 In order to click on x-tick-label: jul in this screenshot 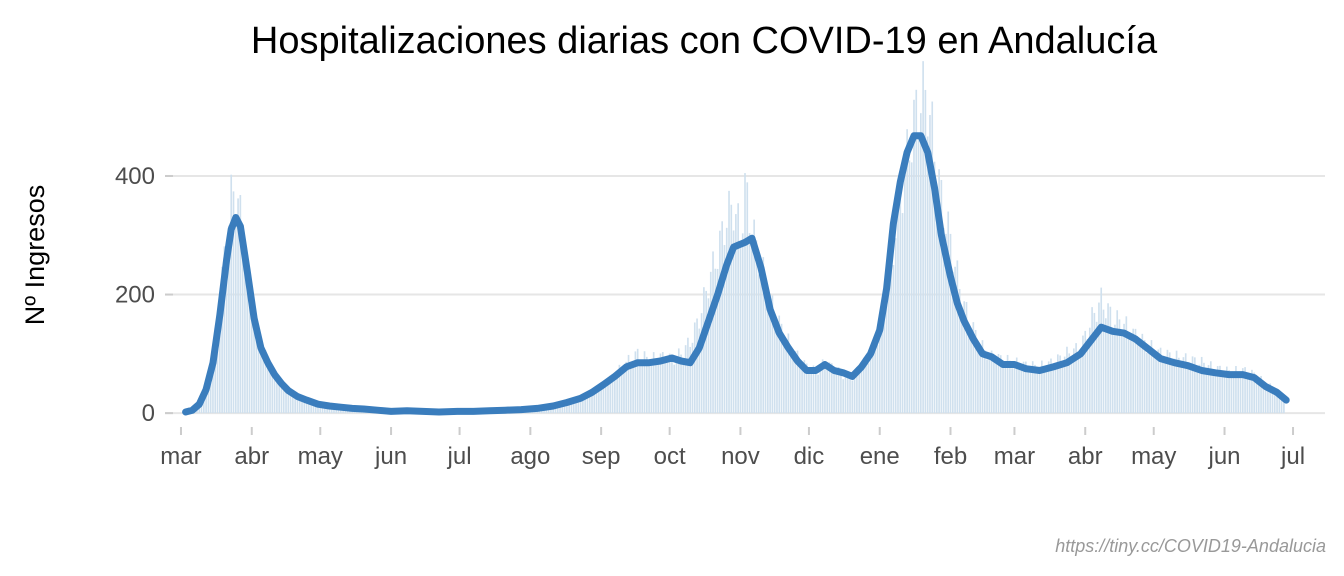, I will do `click(459, 456)`.